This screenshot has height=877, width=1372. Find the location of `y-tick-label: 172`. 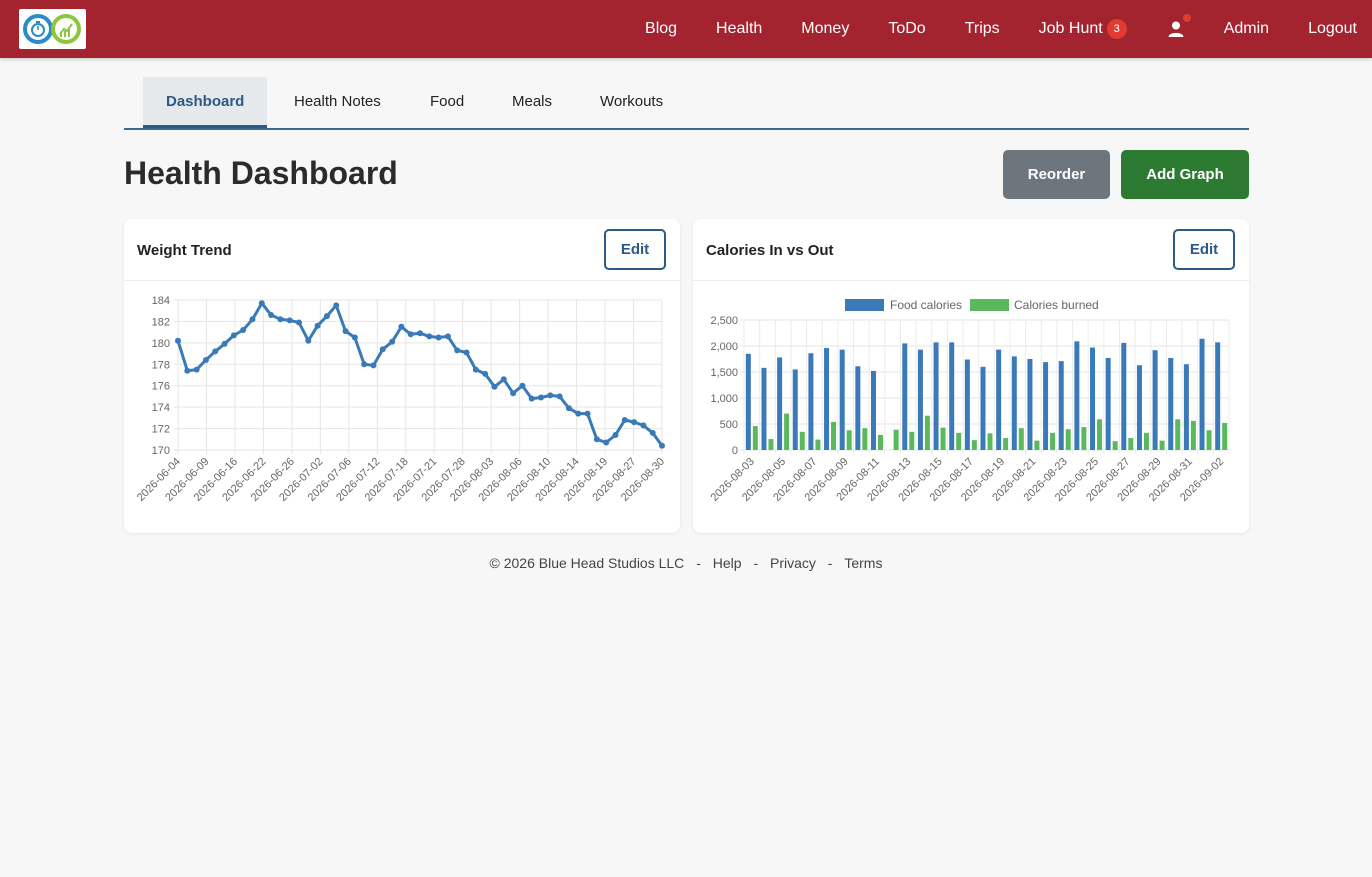

y-tick-label: 172 is located at coordinates (161, 430).